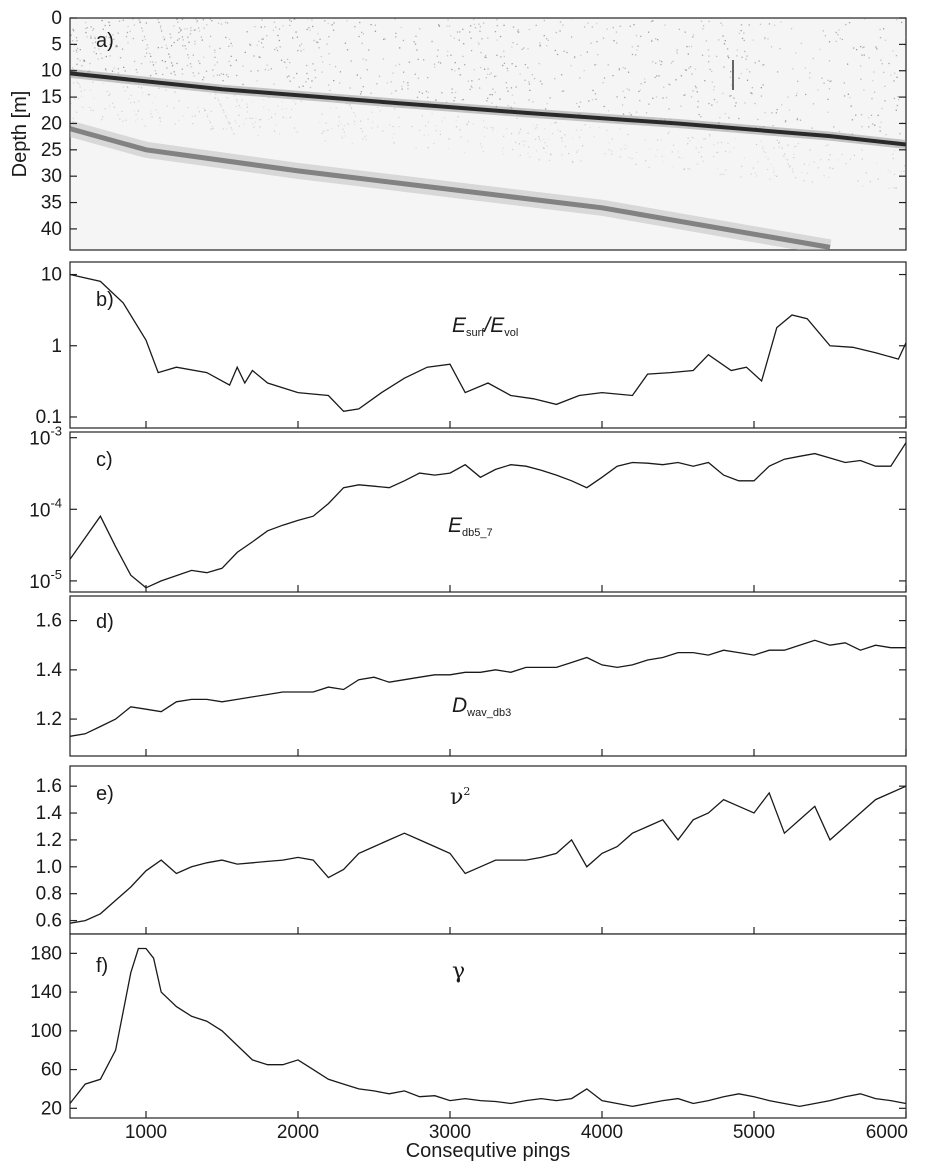 Image resolution: width=930 pixels, height=1162 pixels. I want to click on x-tick-label-4: 5000, so click(754, 1132).